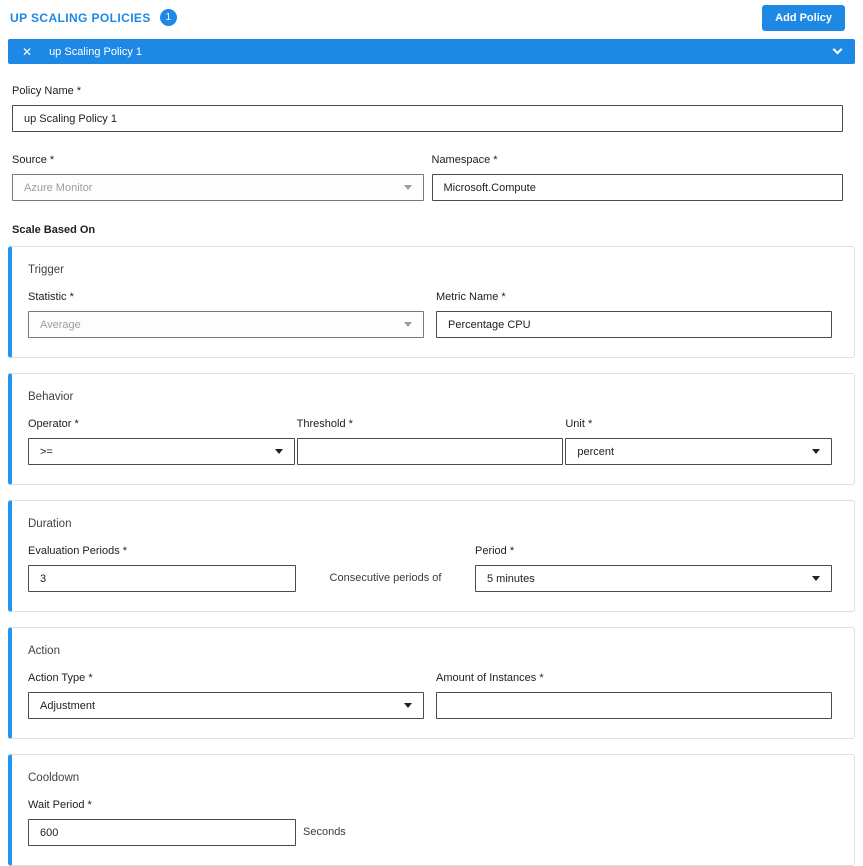  Describe the element at coordinates (430, 451) in the screenshot. I see `threshold-input` at that location.